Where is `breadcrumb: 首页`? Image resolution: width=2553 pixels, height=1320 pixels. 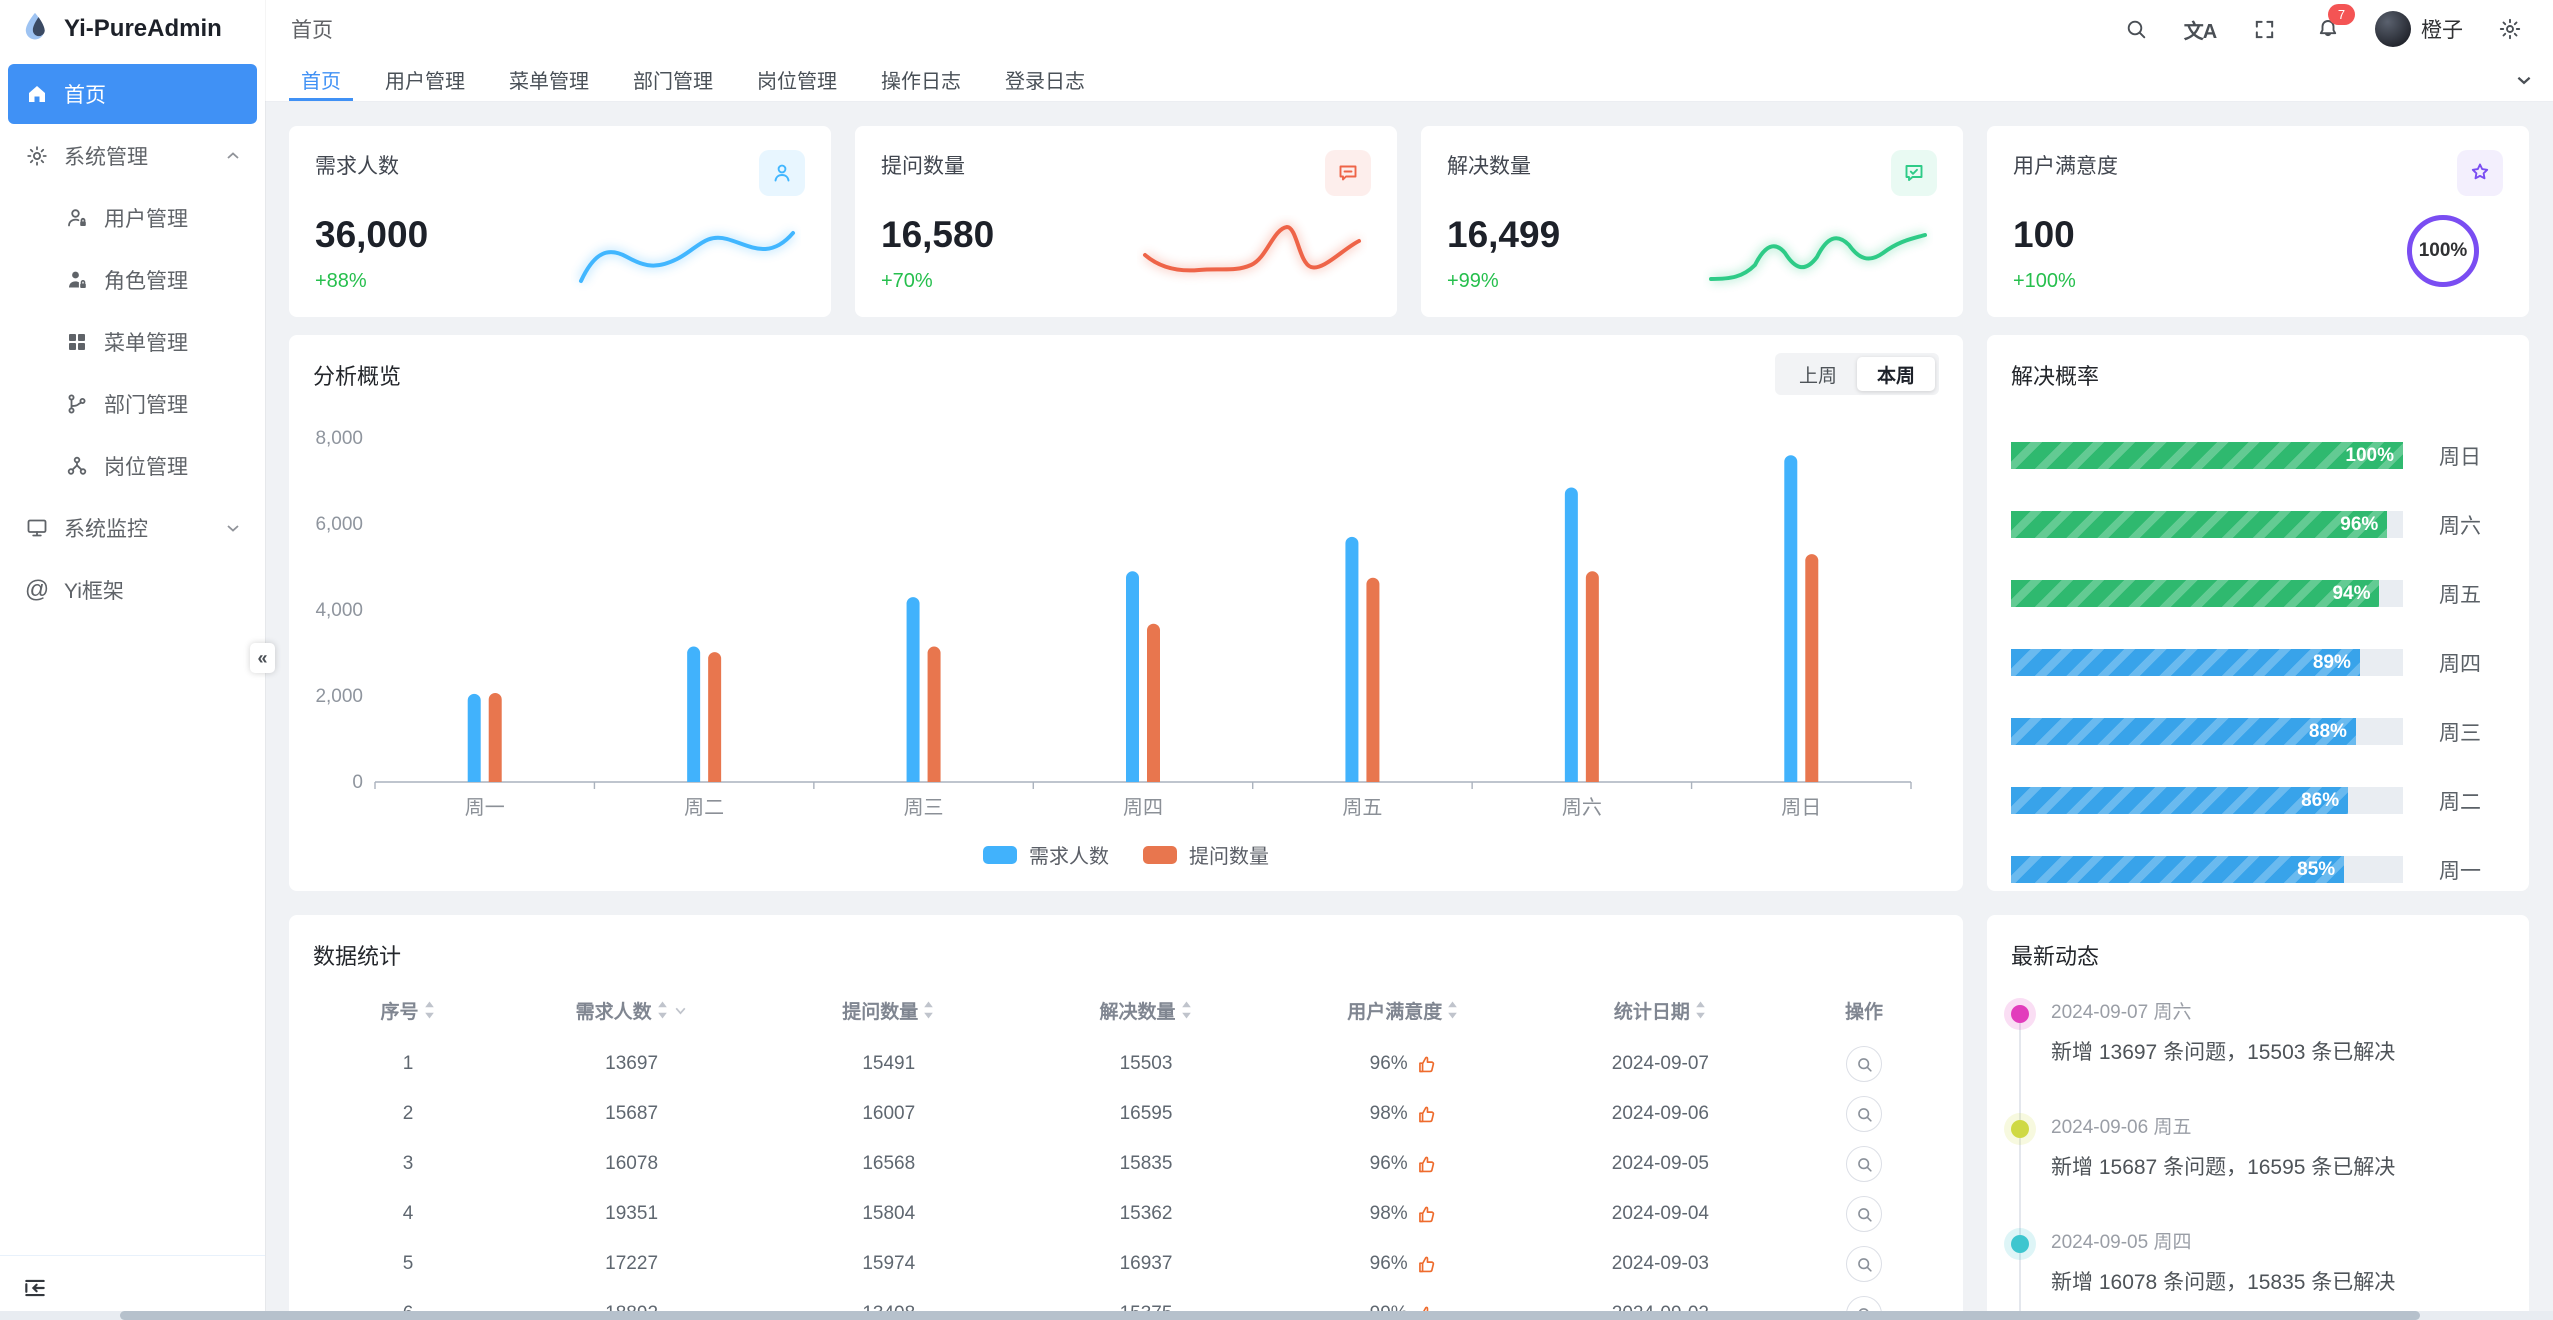
breadcrumb: 首页 is located at coordinates (312, 30).